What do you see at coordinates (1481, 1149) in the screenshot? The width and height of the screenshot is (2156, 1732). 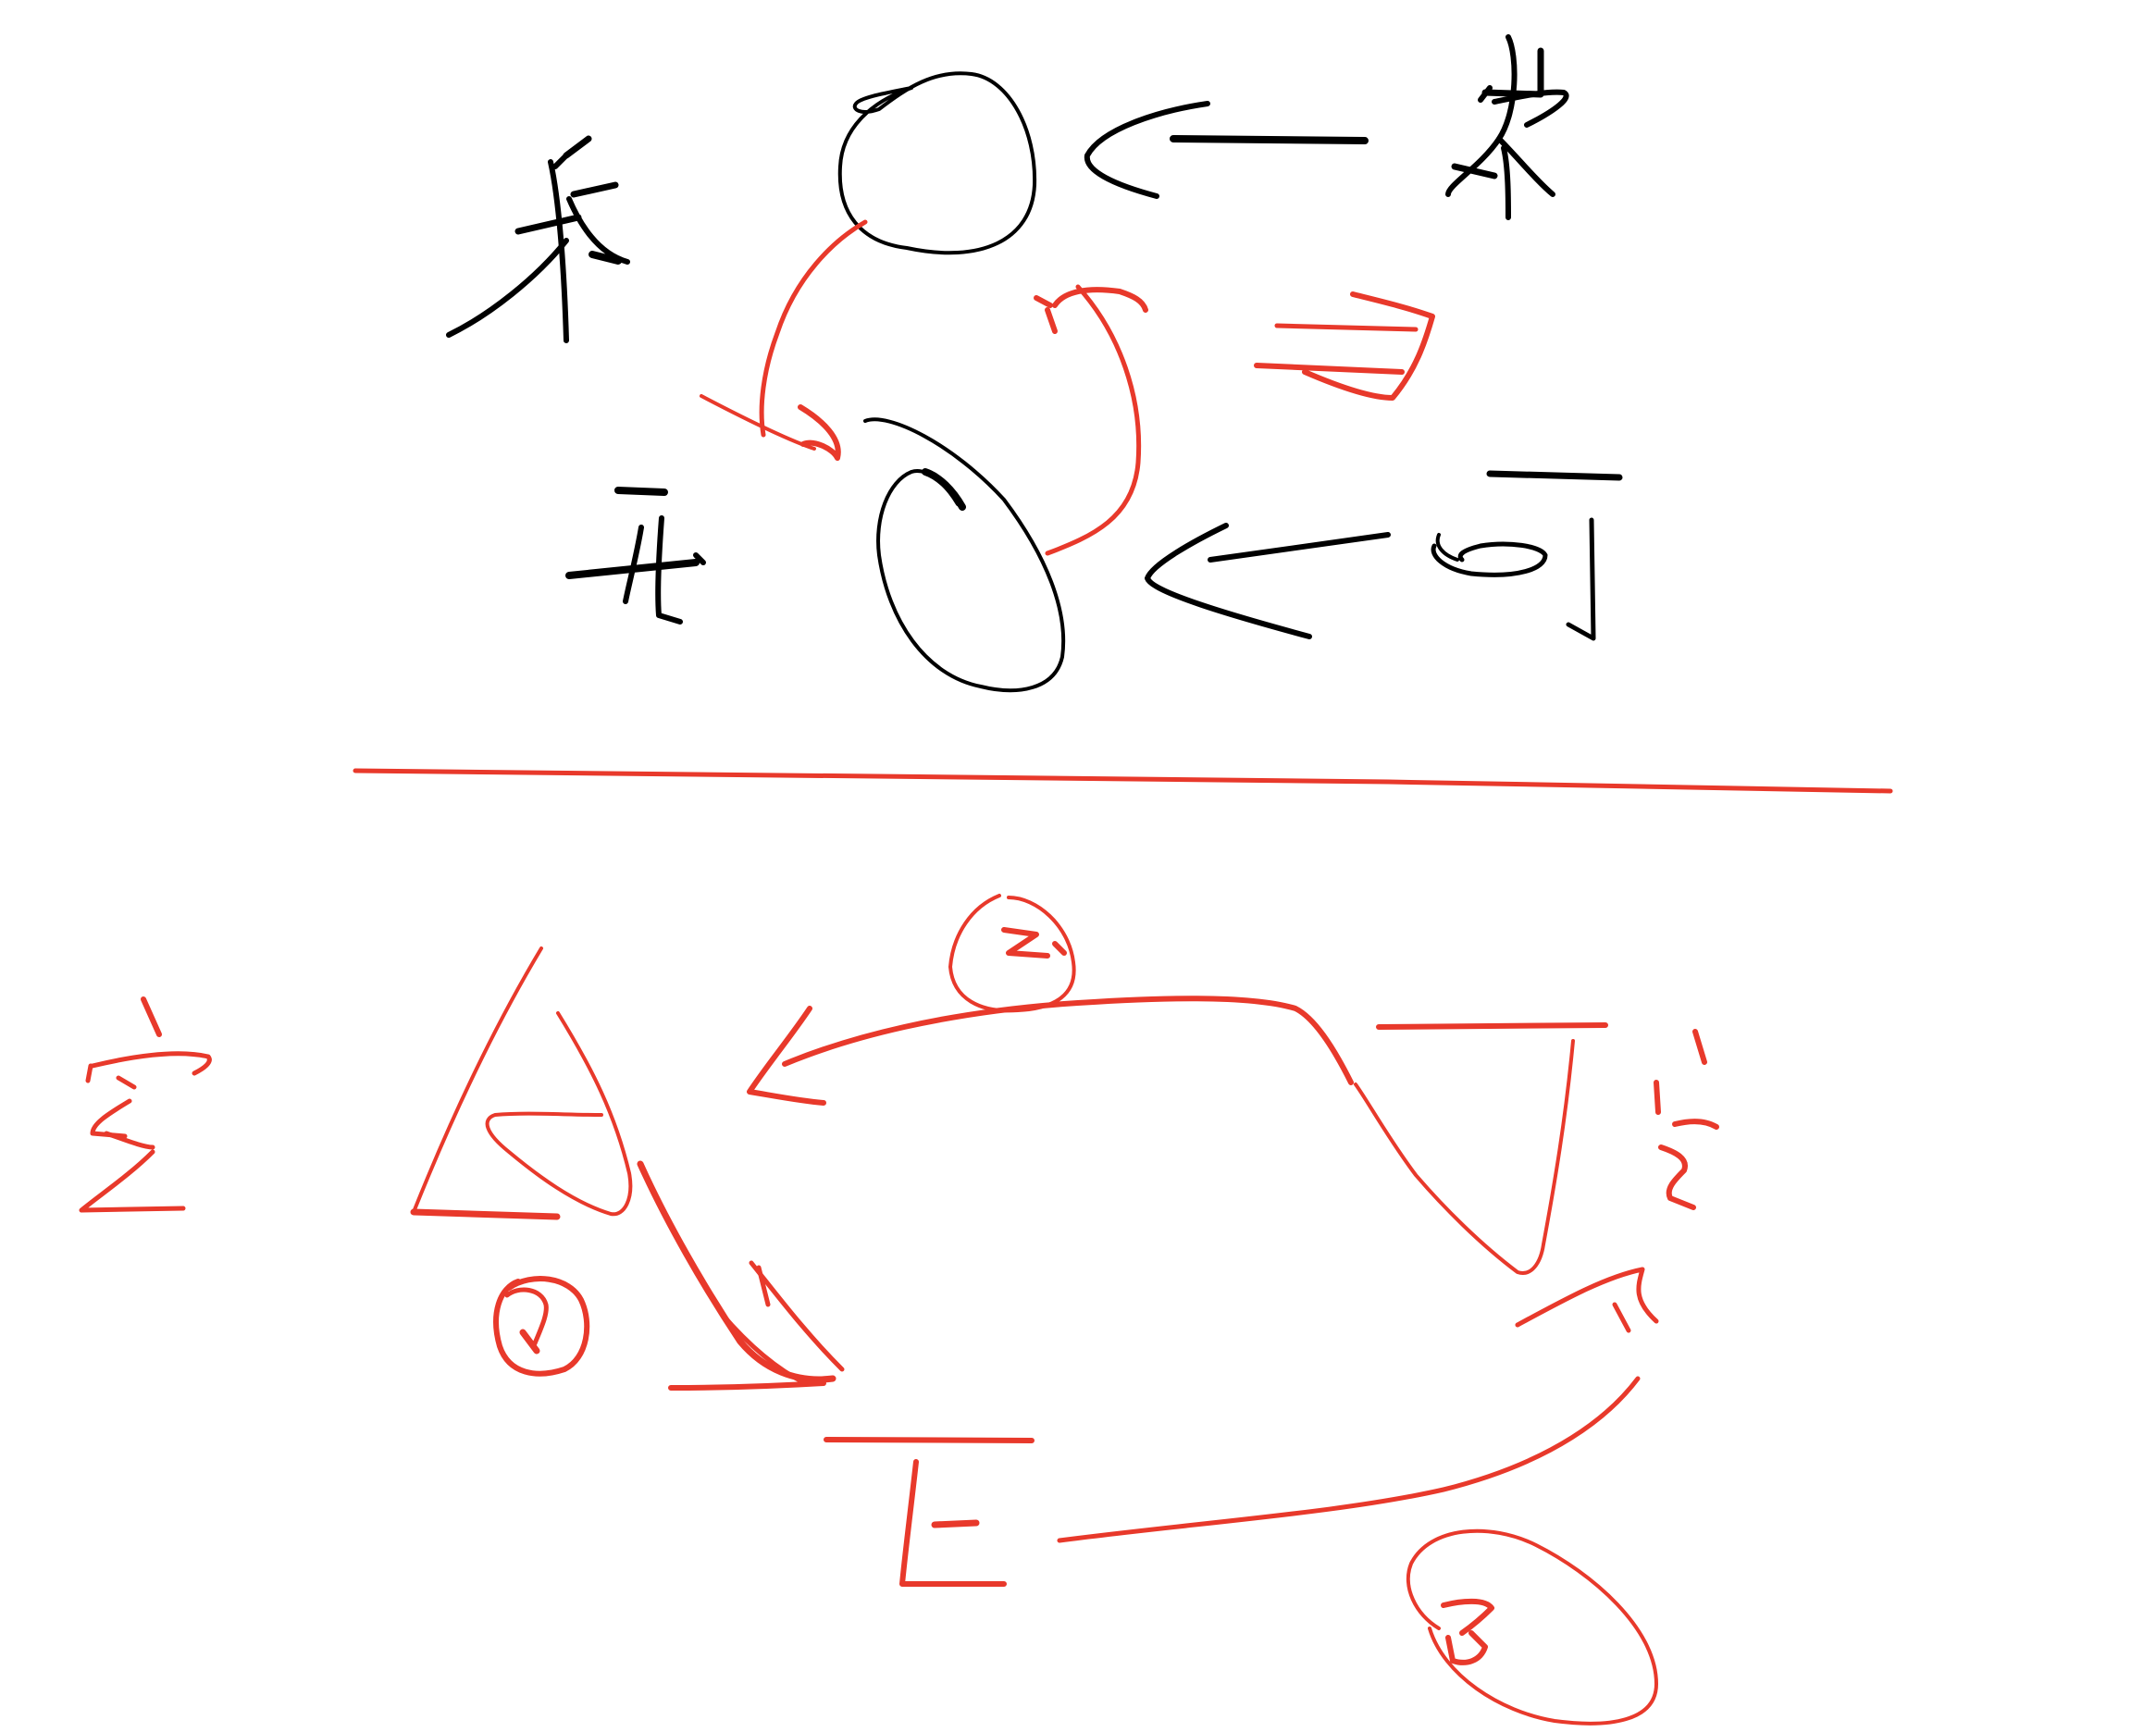 I see `vertex-c-character` at bounding box center [1481, 1149].